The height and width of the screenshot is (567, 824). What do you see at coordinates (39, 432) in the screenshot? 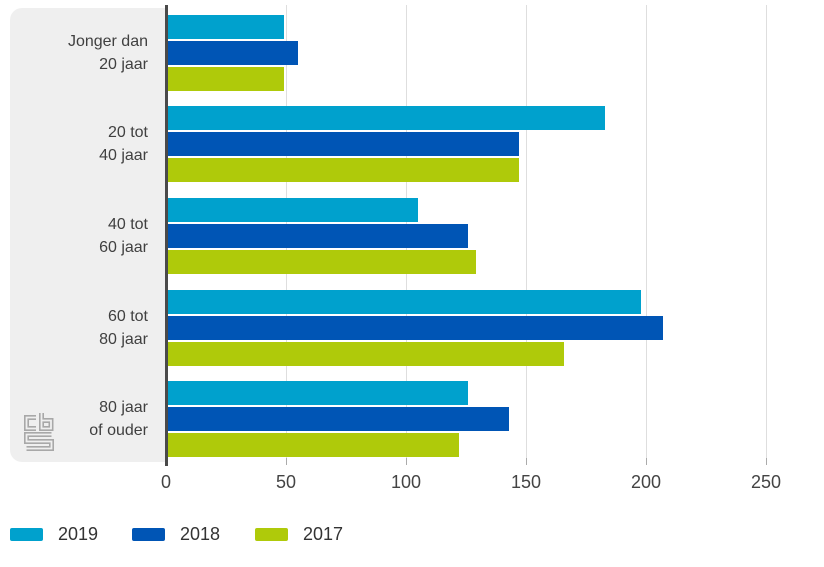
I see `cbs-logo` at bounding box center [39, 432].